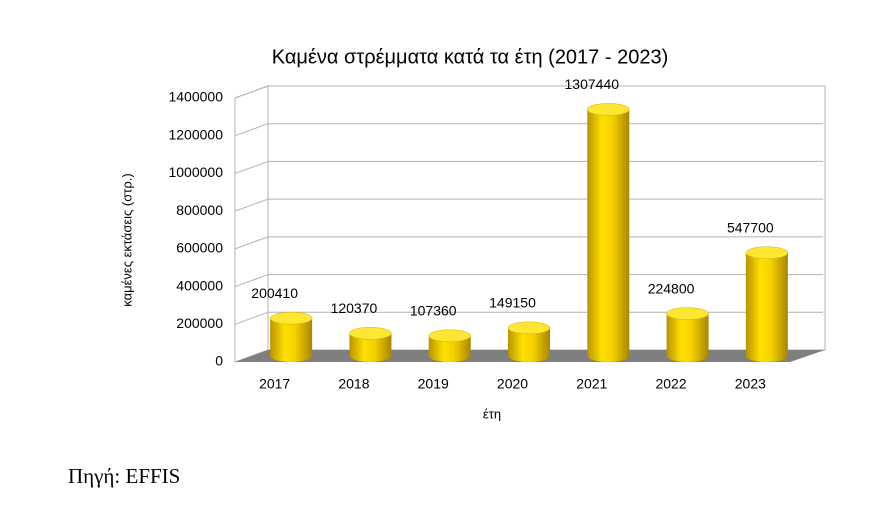 This screenshot has height=532, width=894. I want to click on value-label: 149150, so click(512, 303).